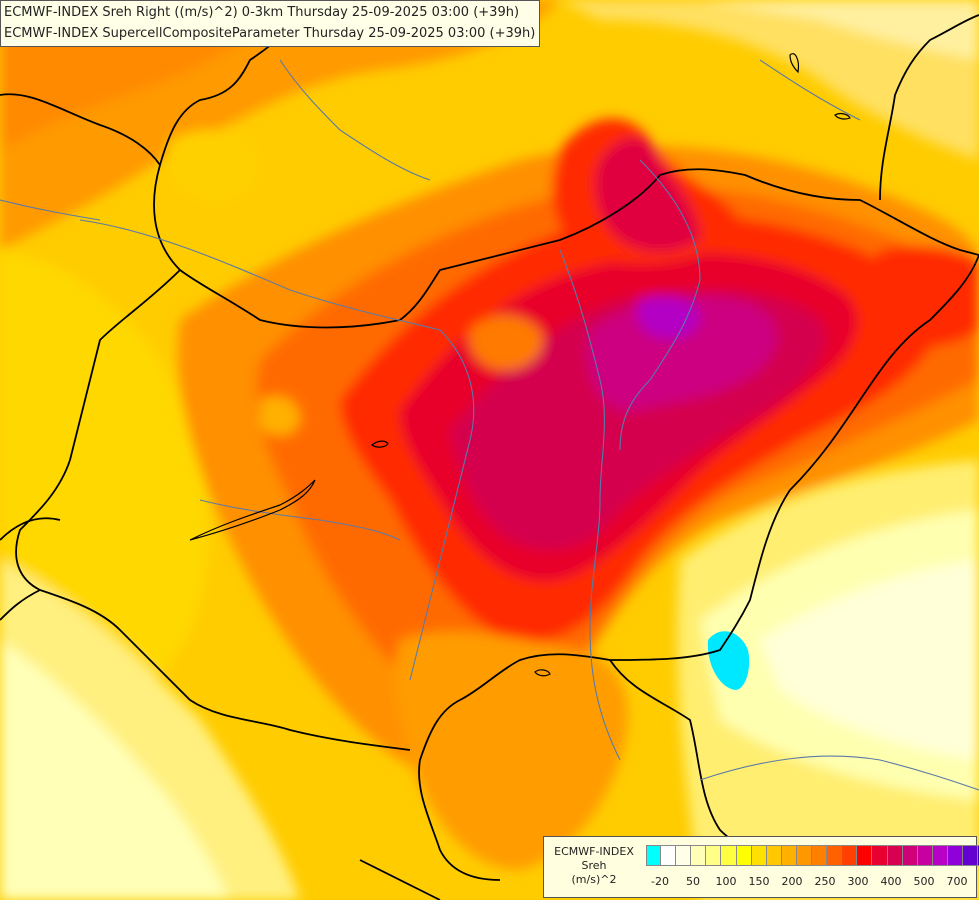 The image size is (979, 900). I want to click on legend-tick-label: 400, so click(891, 881).